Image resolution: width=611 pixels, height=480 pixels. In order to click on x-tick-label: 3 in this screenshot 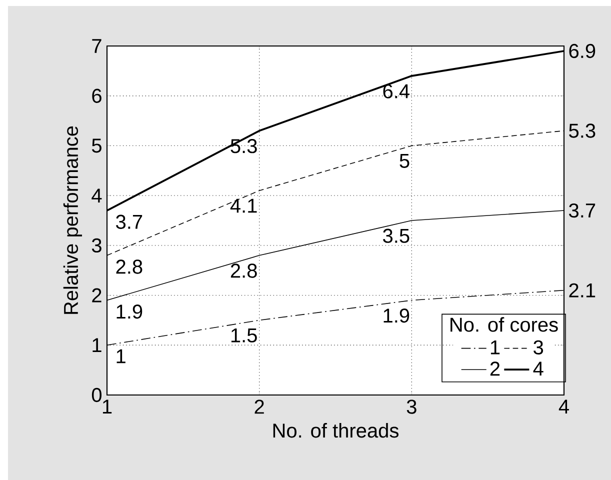, I will do `click(411, 407)`.